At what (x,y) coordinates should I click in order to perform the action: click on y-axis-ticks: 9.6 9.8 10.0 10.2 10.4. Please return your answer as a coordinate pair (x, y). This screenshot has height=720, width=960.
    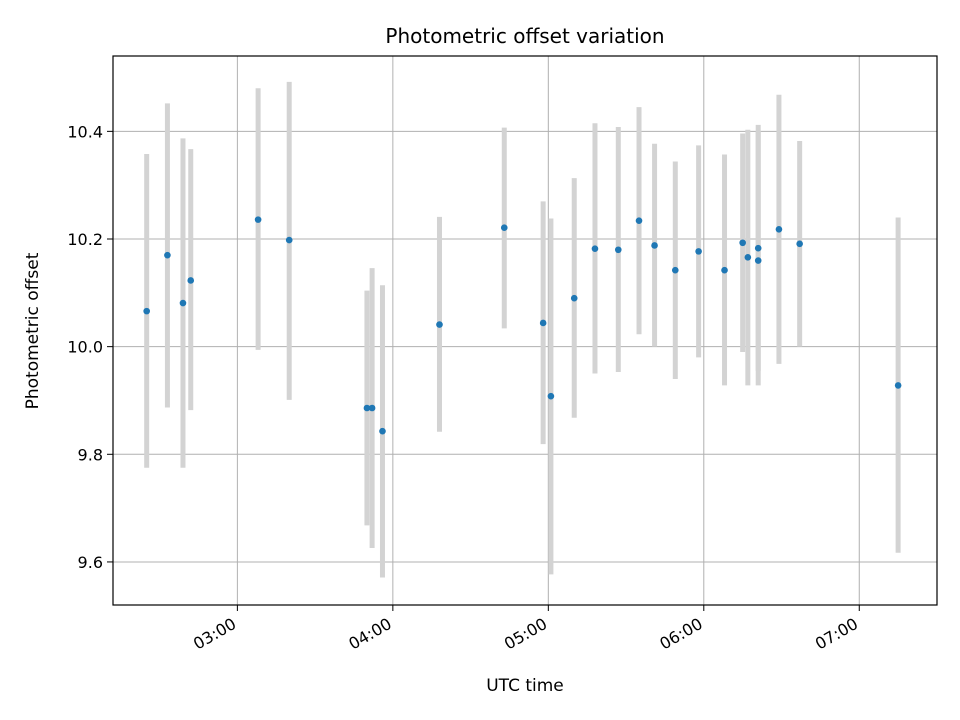
    Looking at the image, I should click on (90, 347).